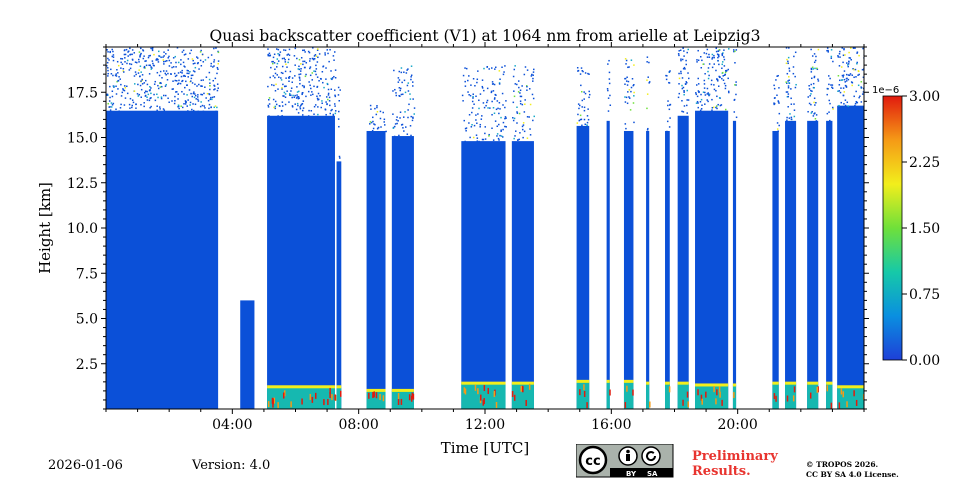  Describe the element at coordinates (339, 285) in the screenshot. I see `column-fill` at that location.